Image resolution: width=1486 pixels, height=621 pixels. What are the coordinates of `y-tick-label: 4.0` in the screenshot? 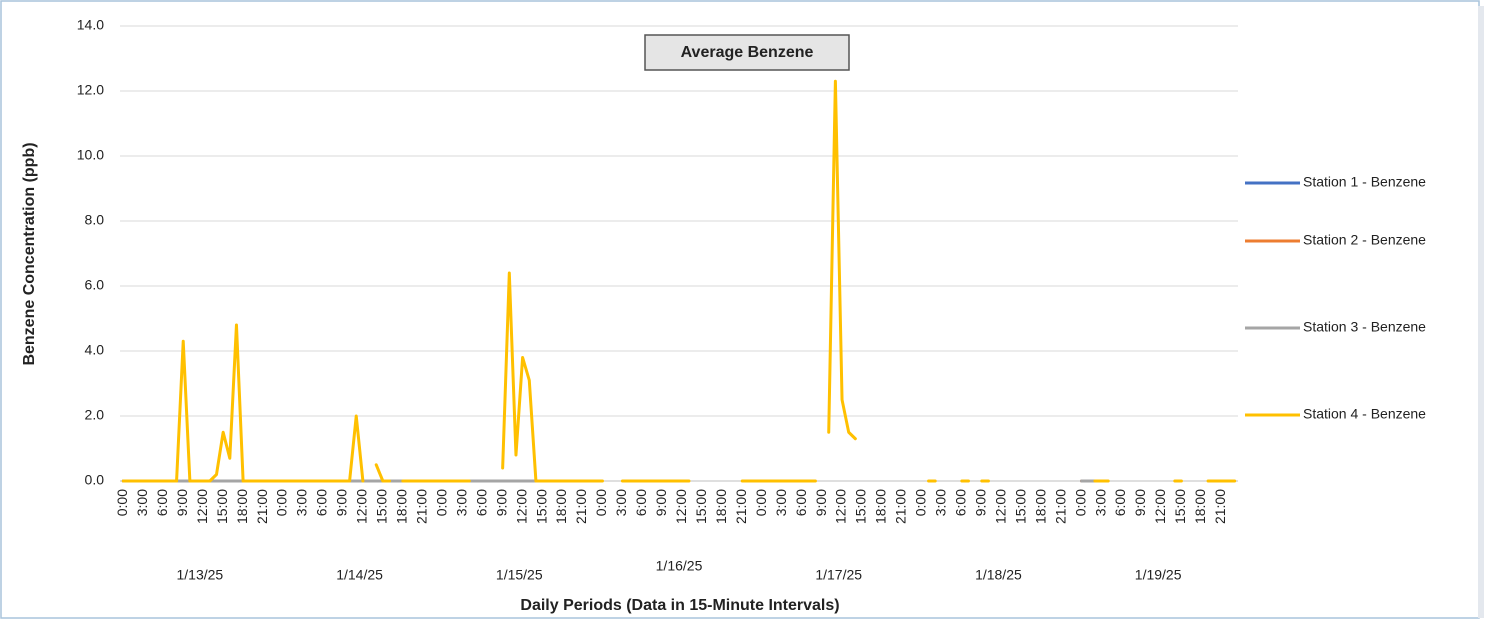 It's located at (95, 350).